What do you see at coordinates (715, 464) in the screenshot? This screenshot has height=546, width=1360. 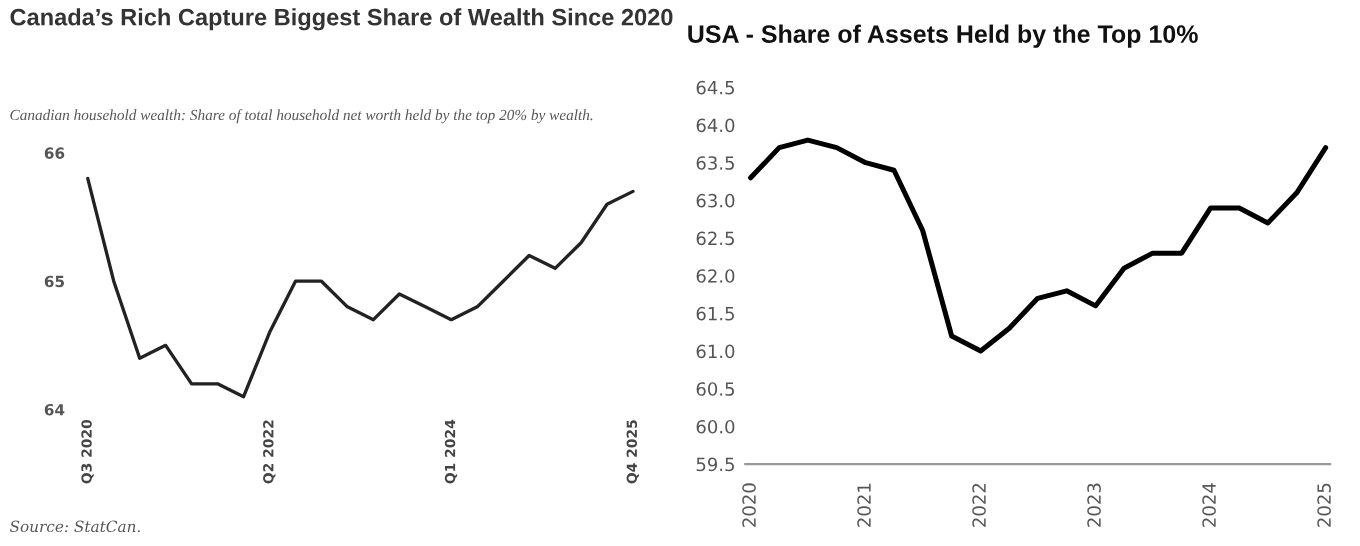 I see `y-tick-label: 59.5` at bounding box center [715, 464].